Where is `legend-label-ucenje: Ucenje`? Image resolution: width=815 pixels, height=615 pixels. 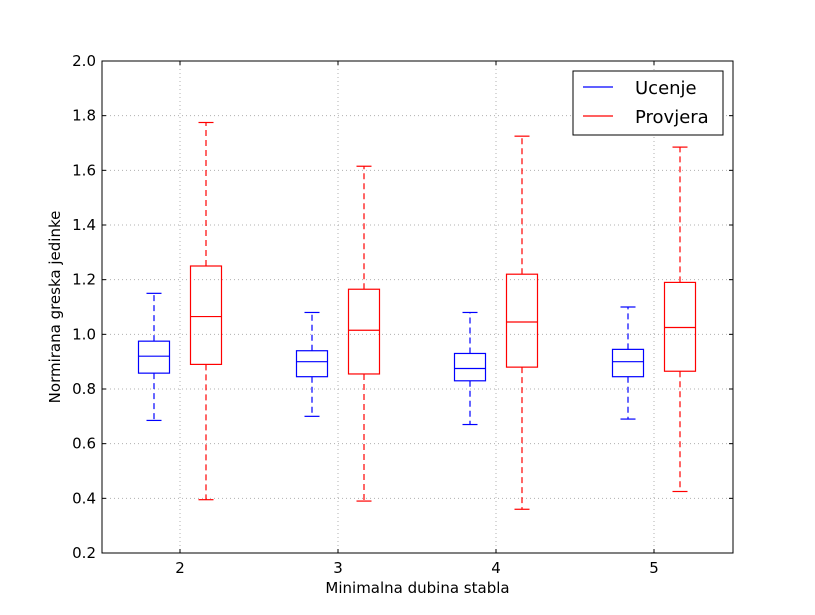
legend-label-ucenje: Ucenje is located at coordinates (666, 88).